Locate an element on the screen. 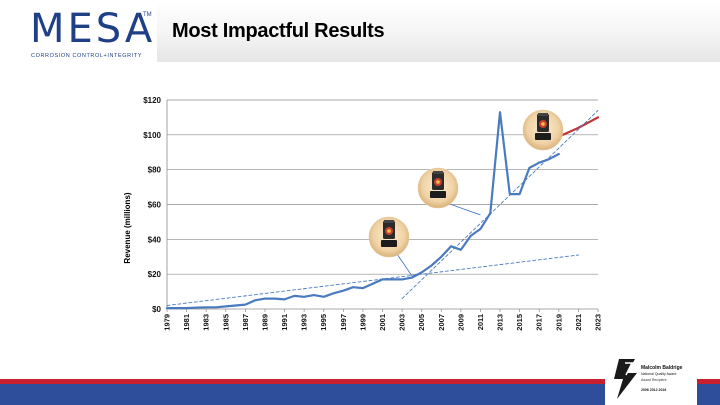  y-tick-label: $20 is located at coordinates (155, 274).